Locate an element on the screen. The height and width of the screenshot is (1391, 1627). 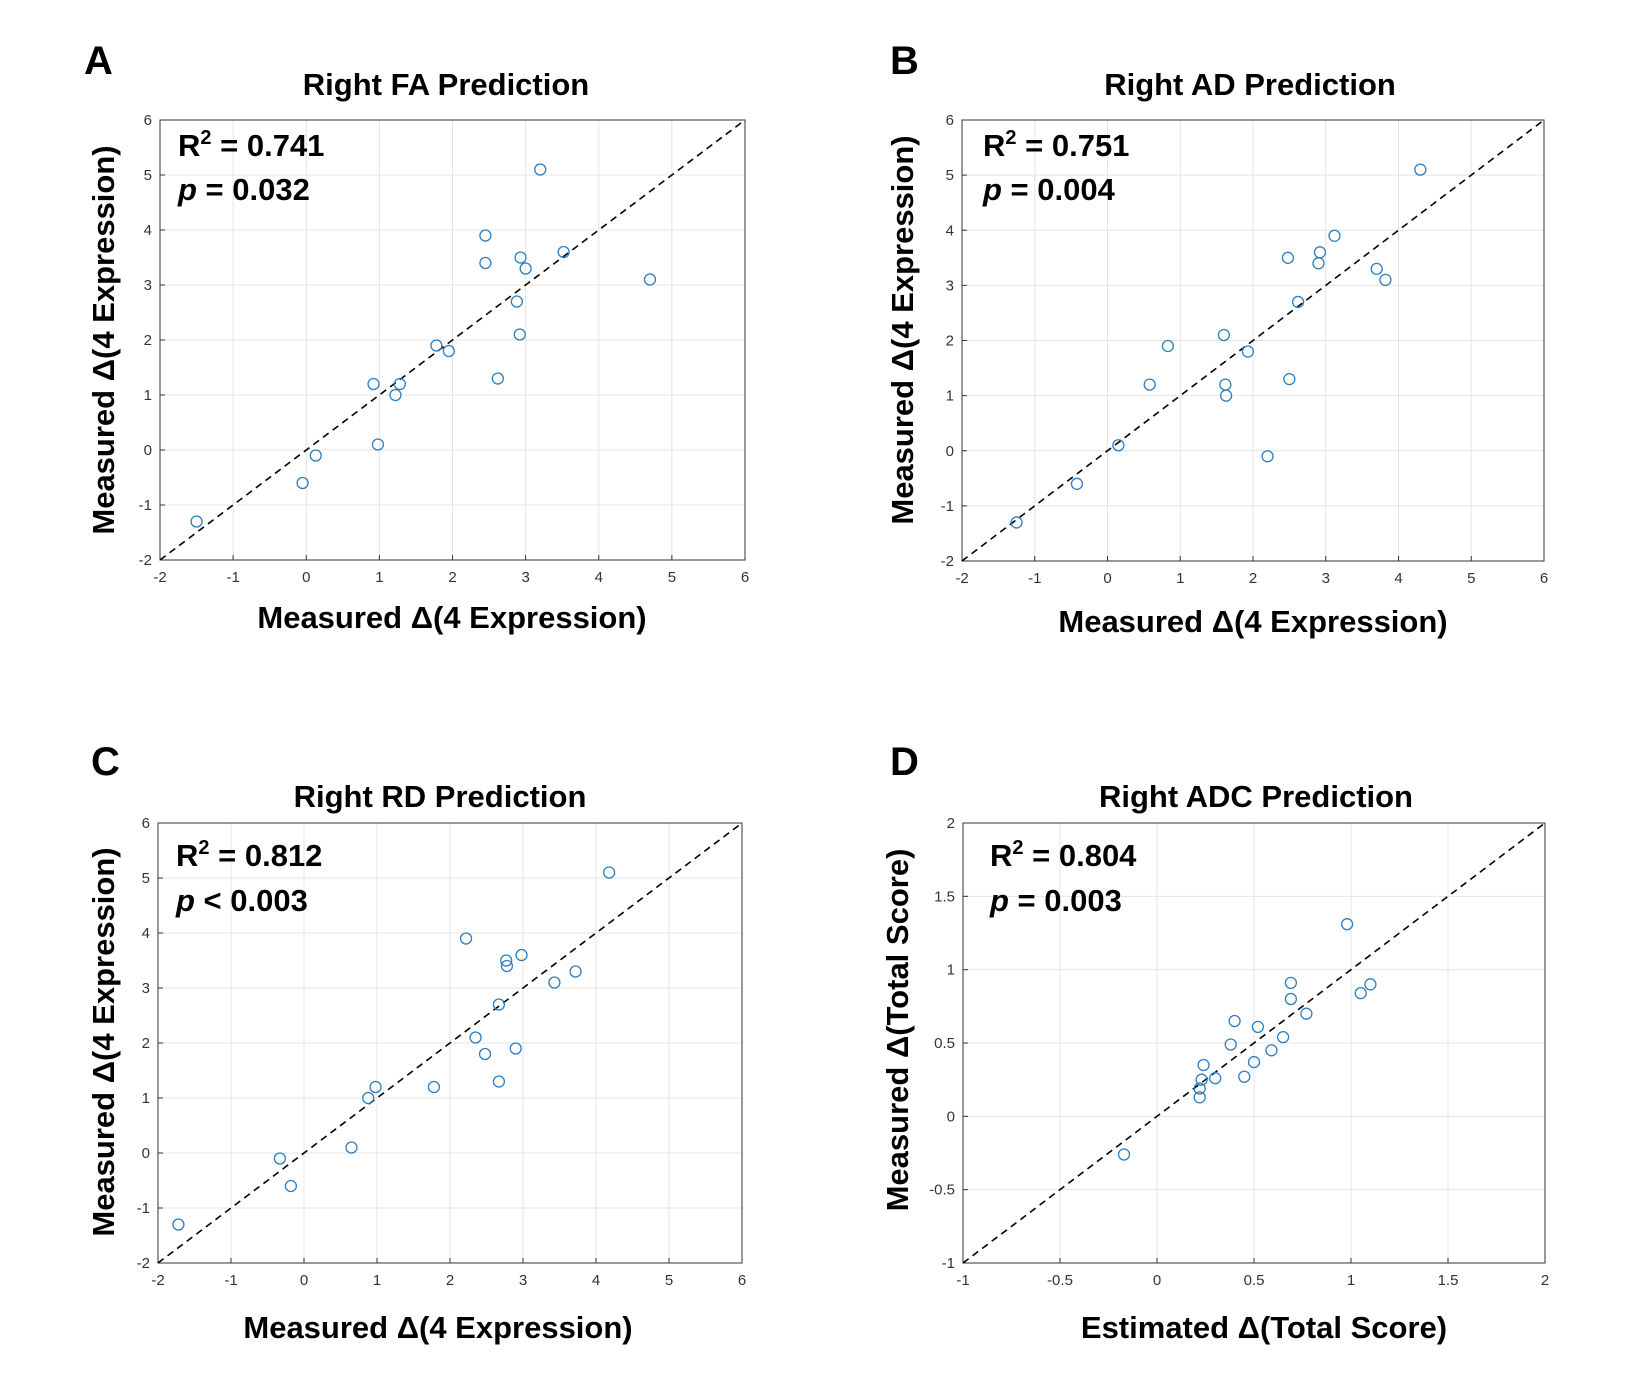
panel-c-x-tick-label: -1 is located at coordinates (230, 1280).